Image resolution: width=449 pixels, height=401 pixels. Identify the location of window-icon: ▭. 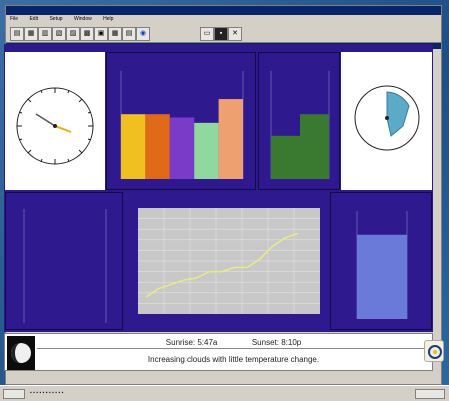
(207, 34).